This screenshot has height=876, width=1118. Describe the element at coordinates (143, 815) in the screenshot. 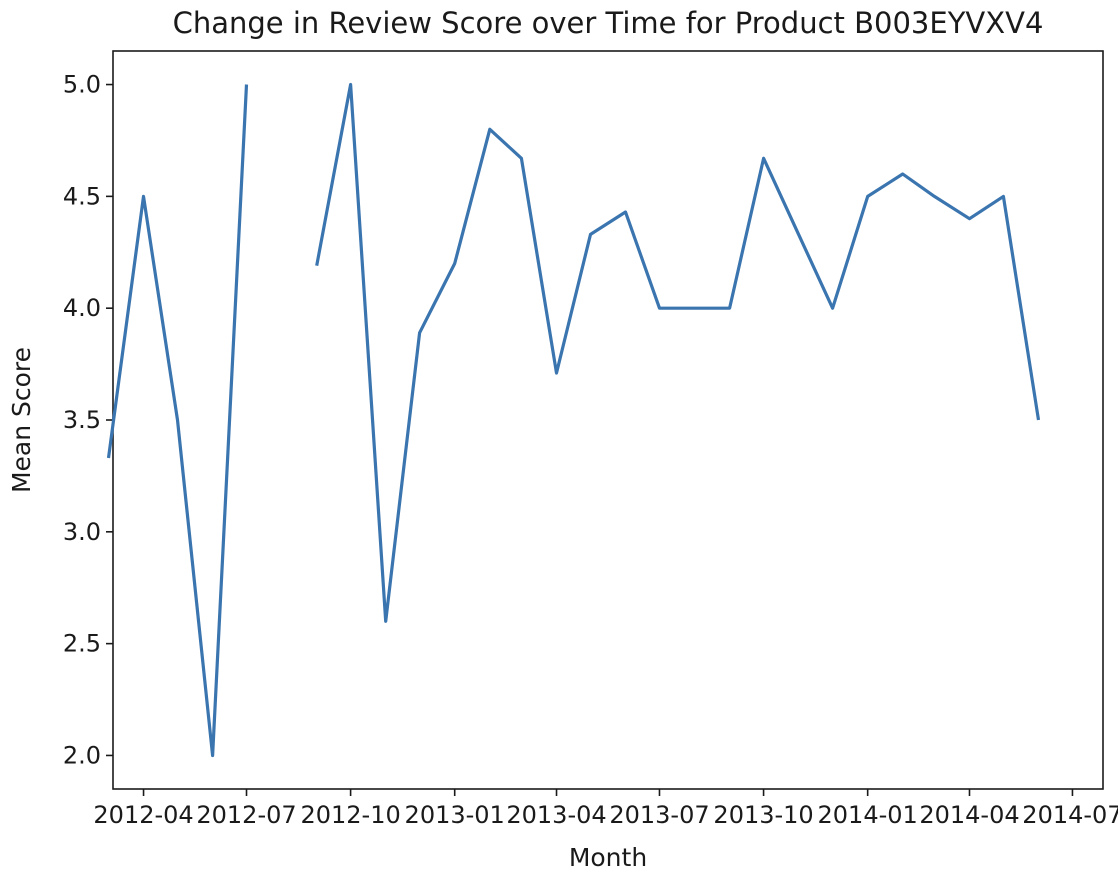

I see `x-tick-label: 2012-04` at that location.